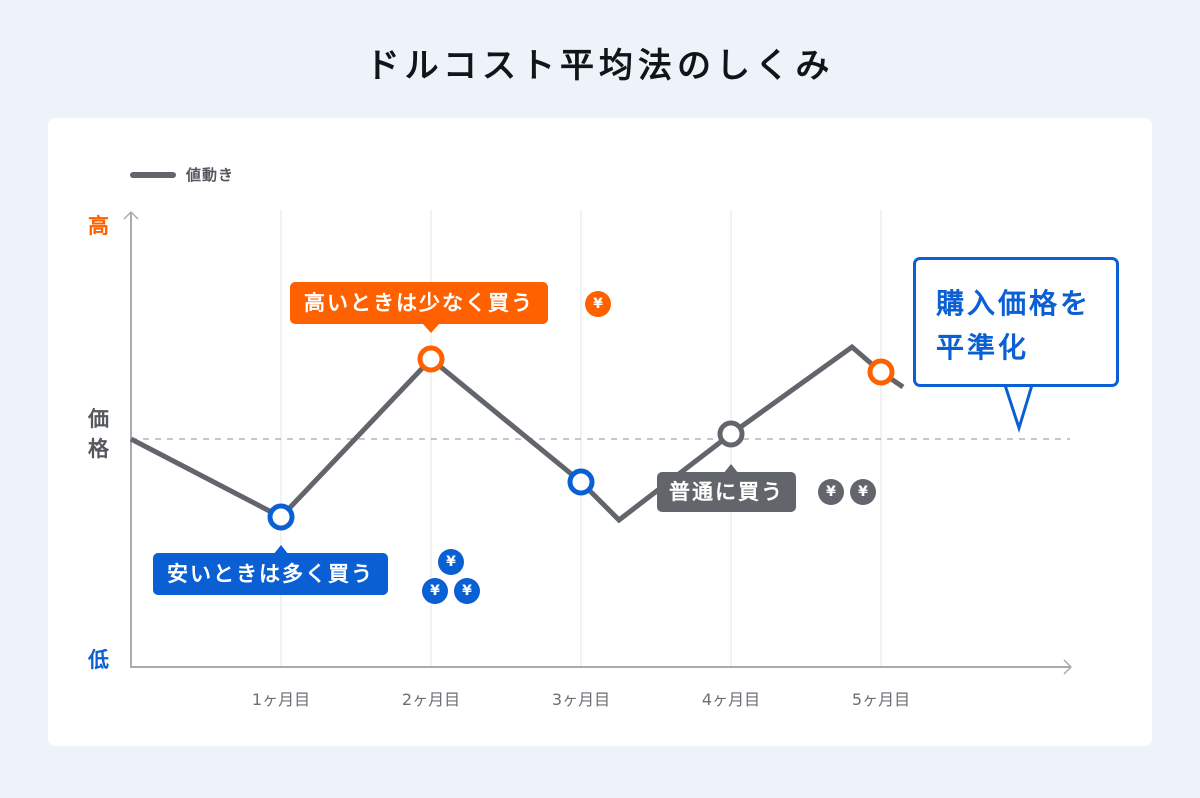 The height and width of the screenshot is (798, 1200). I want to click on callout-buy-less-when-high: 高いときは少なく買う, so click(419, 303).